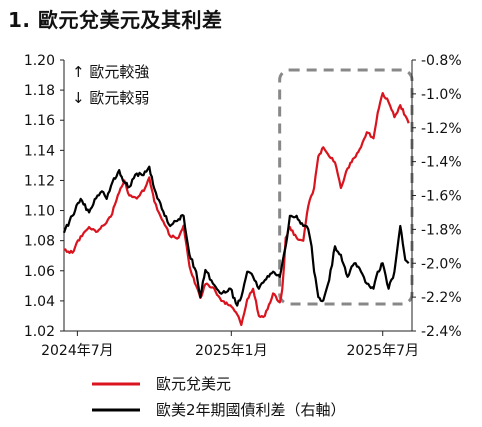 Image resolution: width=482 pixels, height=427 pixels. What do you see at coordinates (39, 61) in the screenshot?
I see `left-tick-label: 1.20` at bounding box center [39, 61].